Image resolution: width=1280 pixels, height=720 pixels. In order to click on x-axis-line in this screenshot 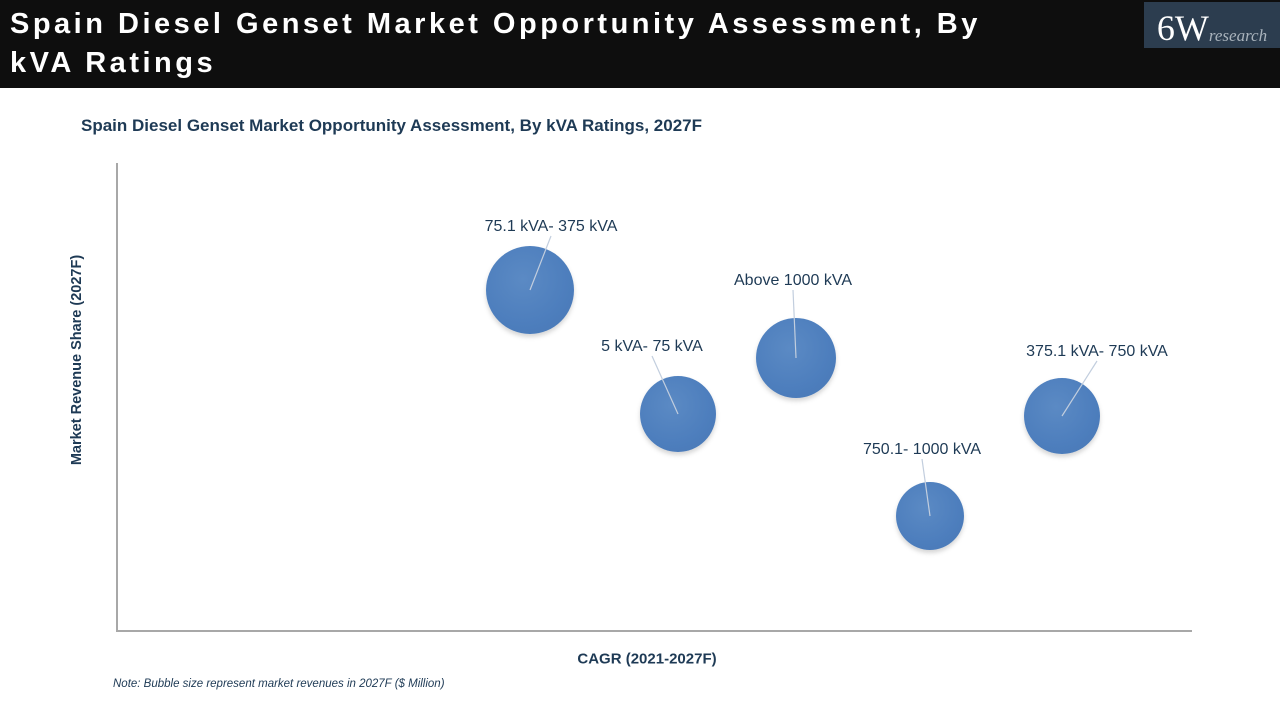, I will do `click(654, 631)`.